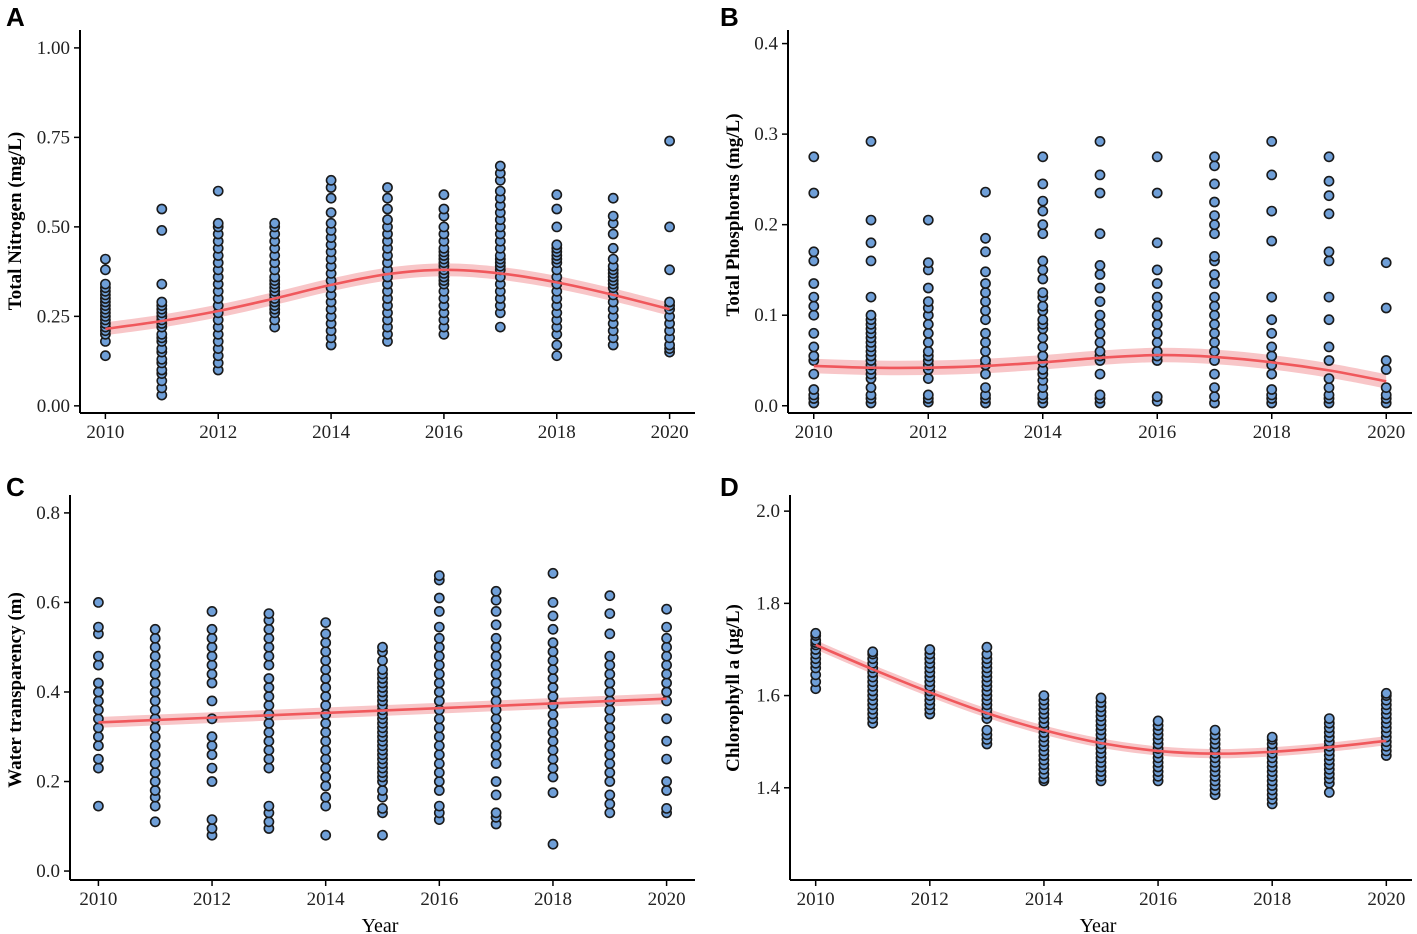 The width and height of the screenshot is (1417, 934). I want to click on x-tick-label: 2018, so click(553, 899).